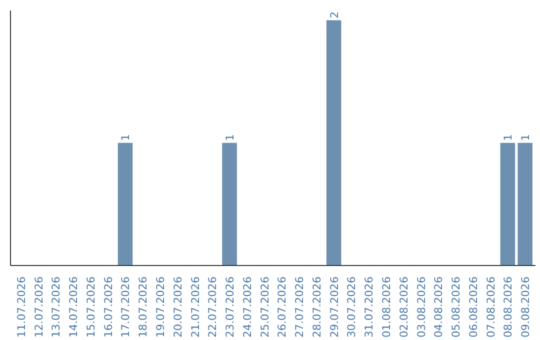  What do you see at coordinates (161, 307) in the screenshot?
I see `x-tick-label: 19.07.2026` at bounding box center [161, 307].